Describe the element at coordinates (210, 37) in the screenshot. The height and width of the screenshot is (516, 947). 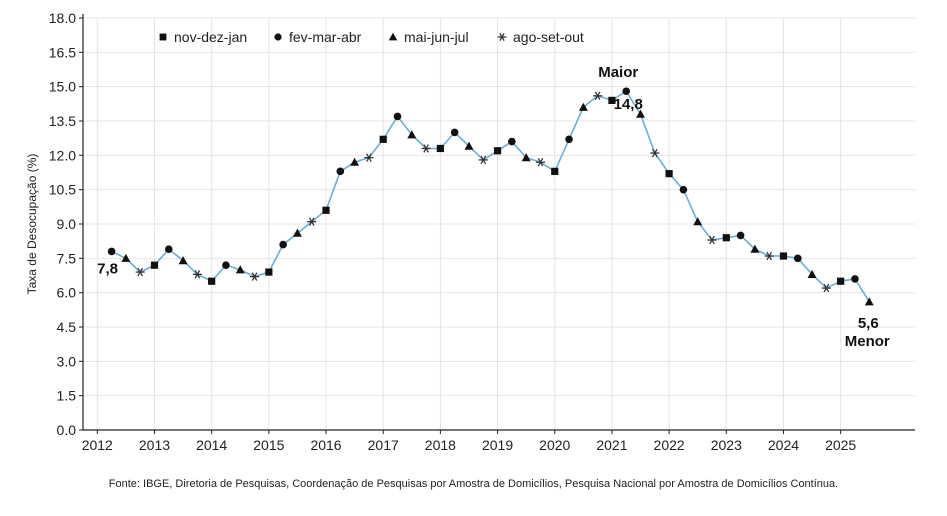
I see `legend-label: nov-dez-jan` at that location.